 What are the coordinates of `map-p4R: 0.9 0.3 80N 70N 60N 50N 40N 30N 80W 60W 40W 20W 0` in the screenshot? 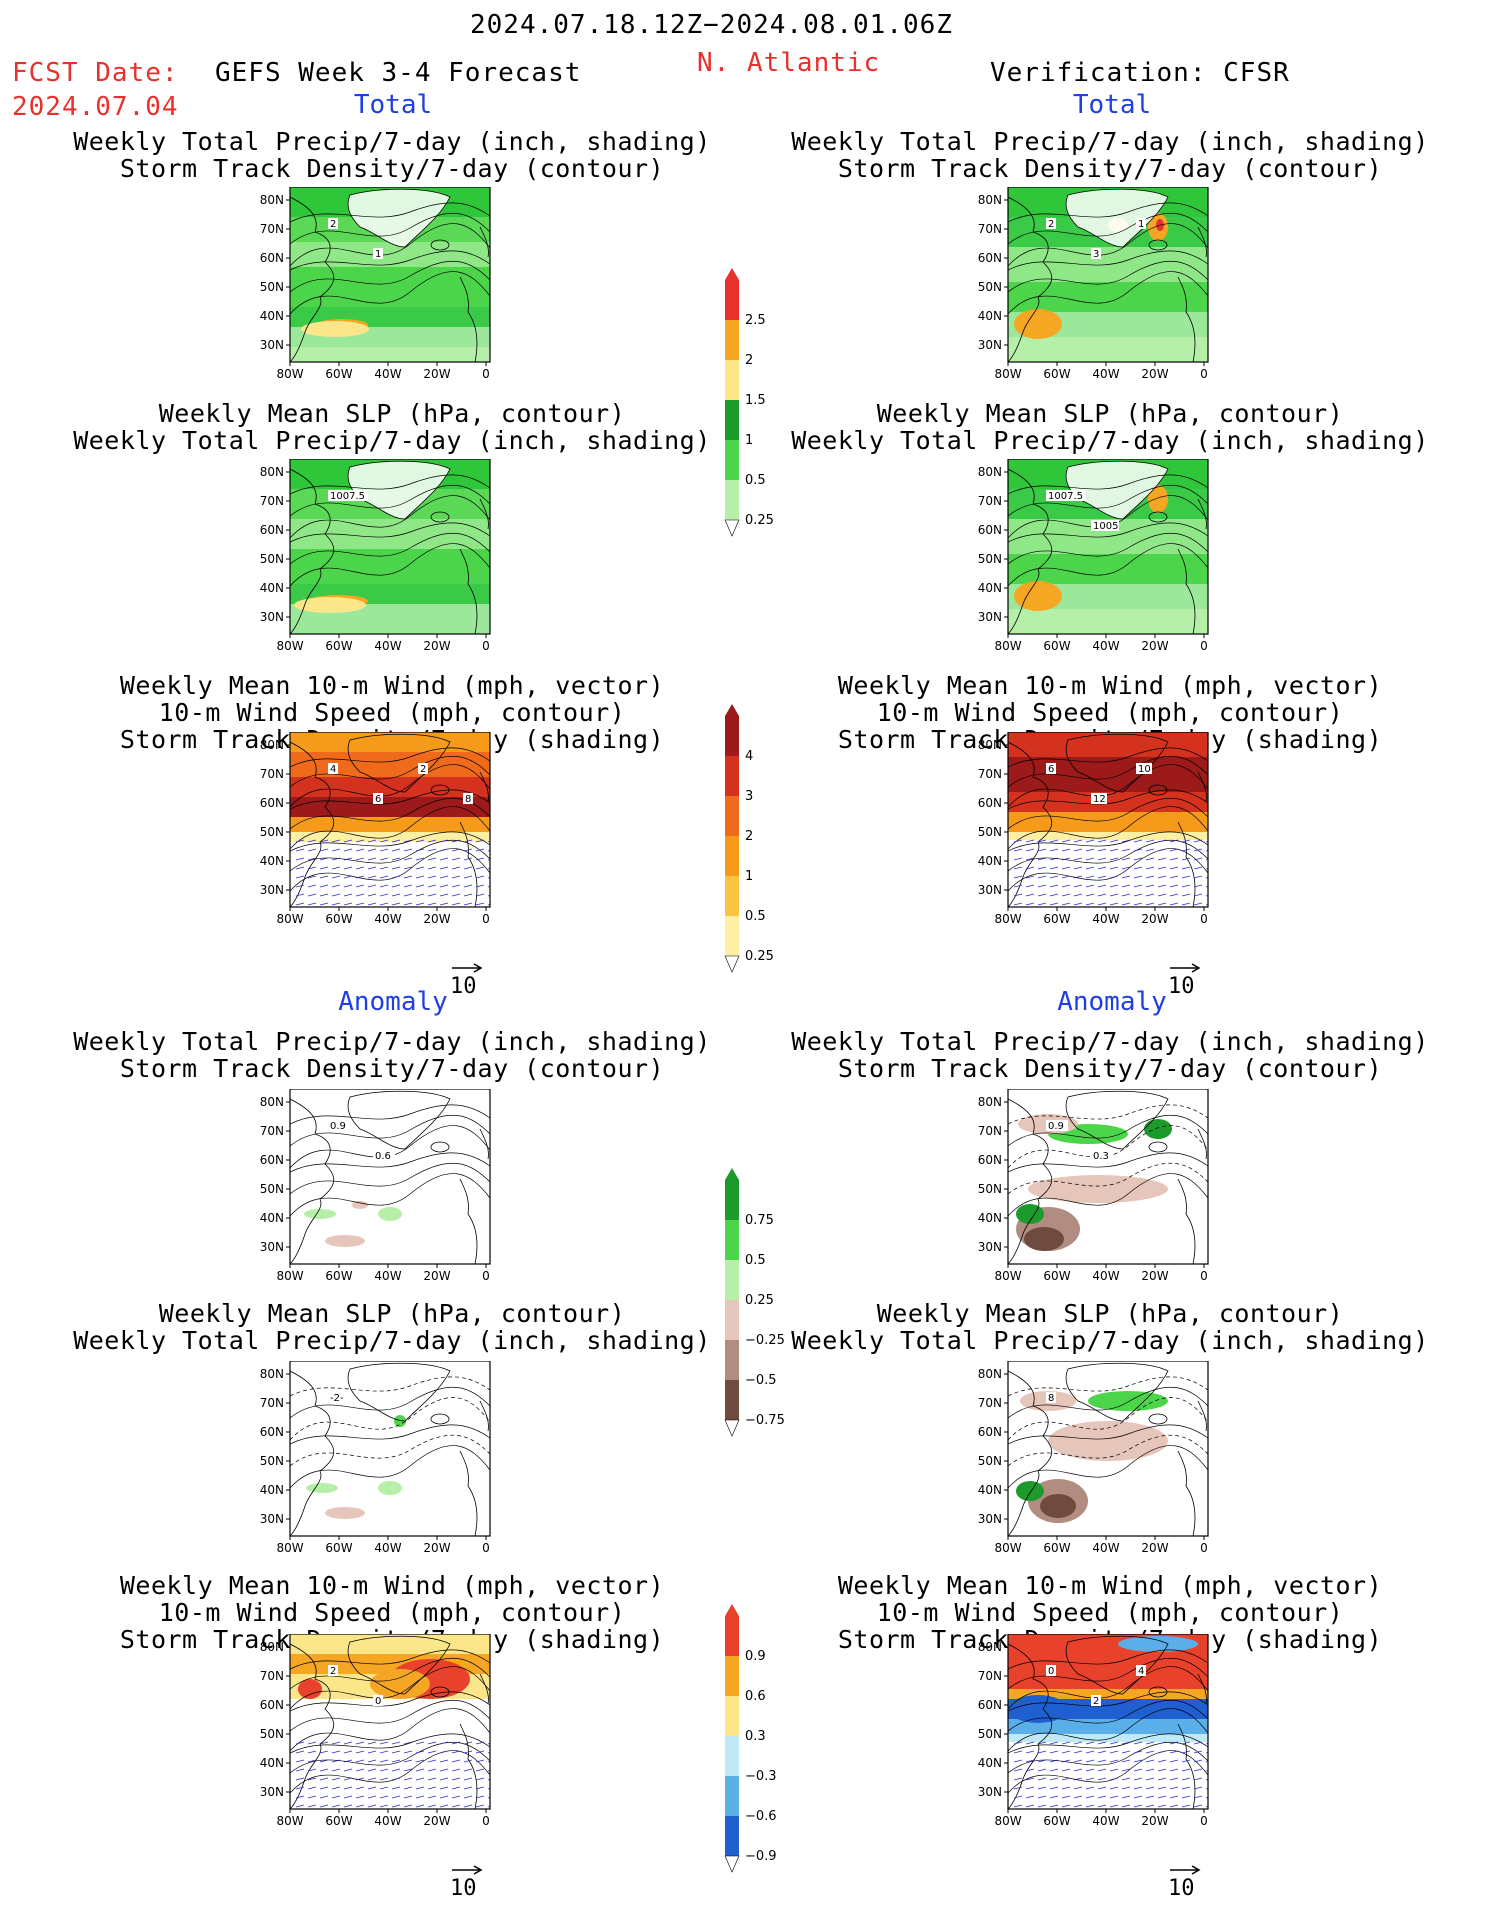 It's located at (1093, 1186).